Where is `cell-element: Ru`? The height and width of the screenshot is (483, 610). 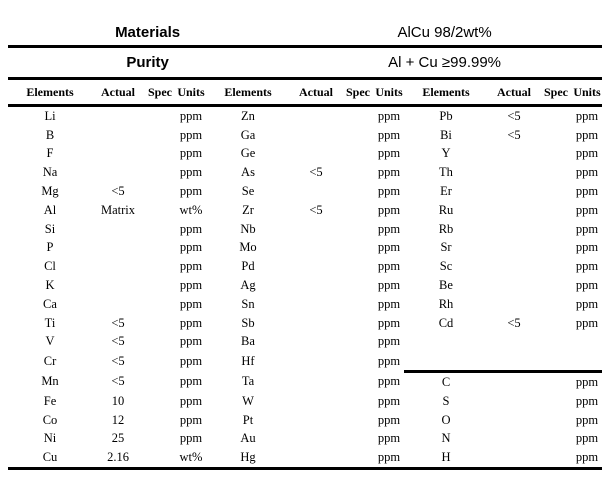 cell-element: Ru is located at coordinates (446, 209).